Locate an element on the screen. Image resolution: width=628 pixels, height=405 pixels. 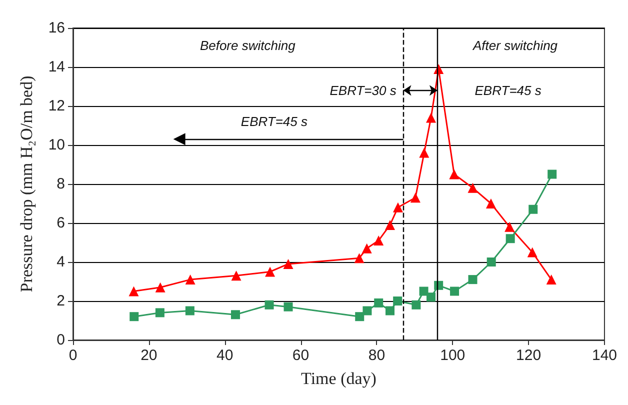
y-tick-label: 2 is located at coordinates (60, 301).